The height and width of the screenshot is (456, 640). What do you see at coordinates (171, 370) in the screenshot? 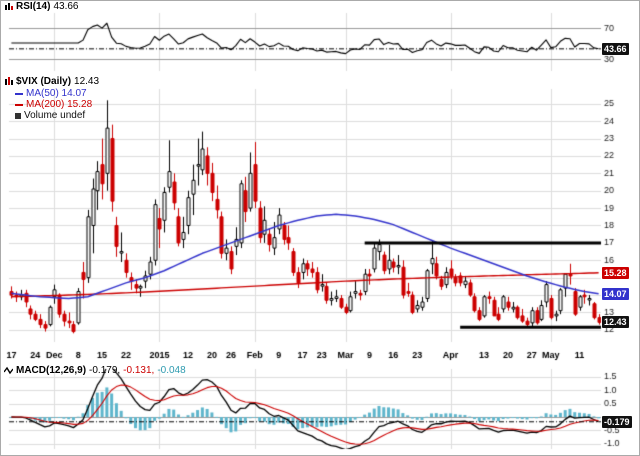
I see `macd-value-hist: -0.048` at bounding box center [171, 370].